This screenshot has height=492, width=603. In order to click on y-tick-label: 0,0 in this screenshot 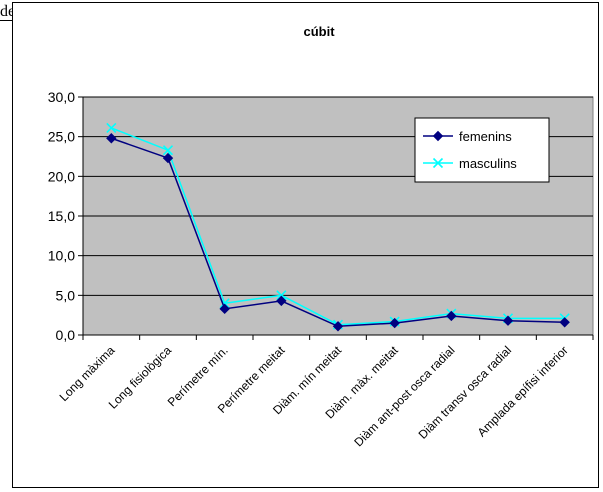, I will do `click(66, 335)`.